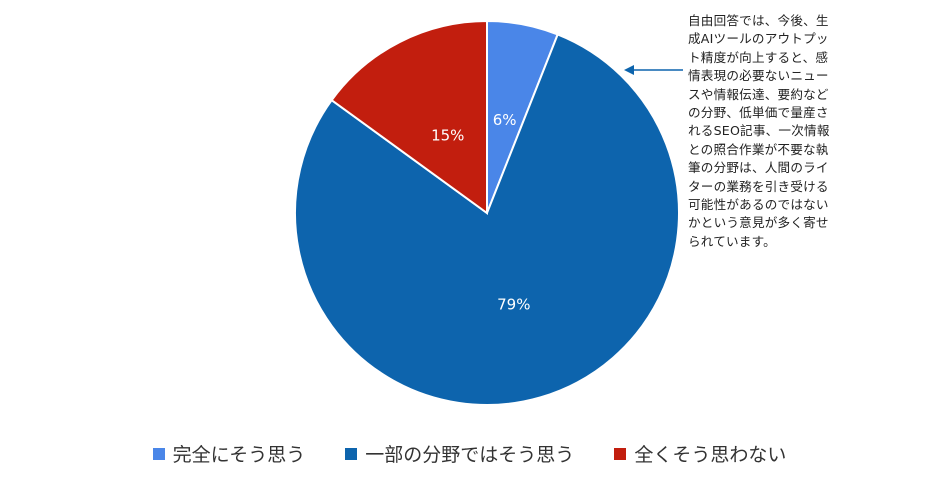 This screenshot has height=481, width=939. Describe the element at coordinates (447, 136) in the screenshot. I see `data-label-disagree: 15%` at that location.